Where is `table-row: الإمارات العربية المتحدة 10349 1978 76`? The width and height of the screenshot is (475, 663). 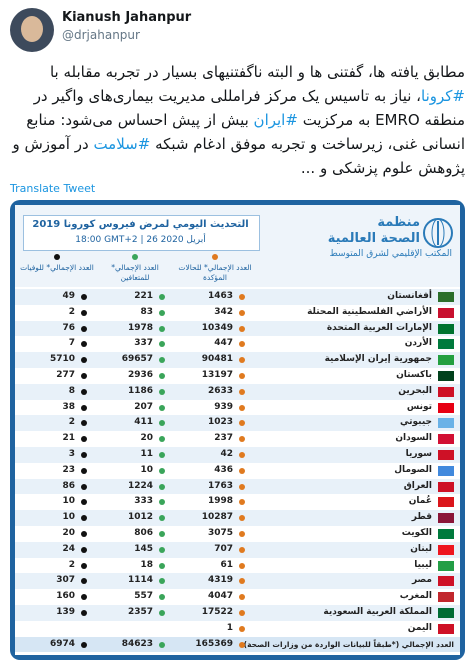 table-row: الإمارات العربية المتحدة 10349 1978 76 is located at coordinates (237, 328).